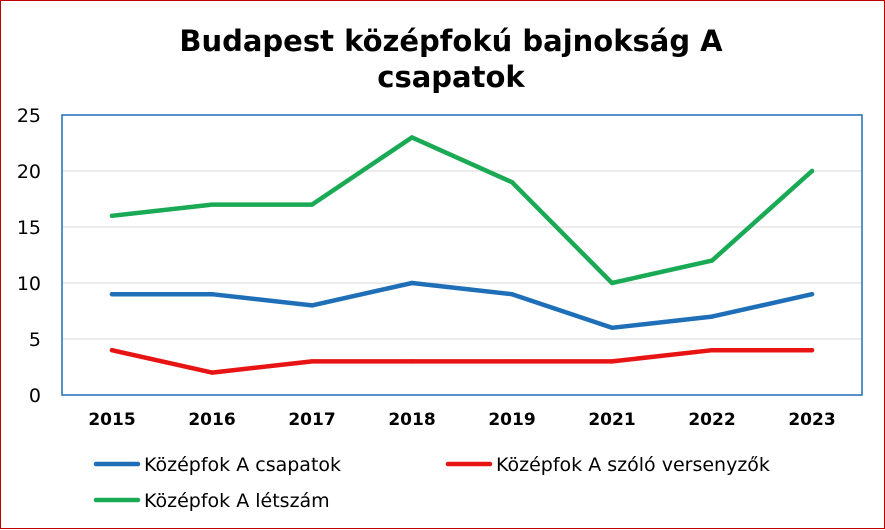 The height and width of the screenshot is (530, 885). Describe the element at coordinates (411, 420) in the screenshot. I see `x-tick-label: 2018` at that location.